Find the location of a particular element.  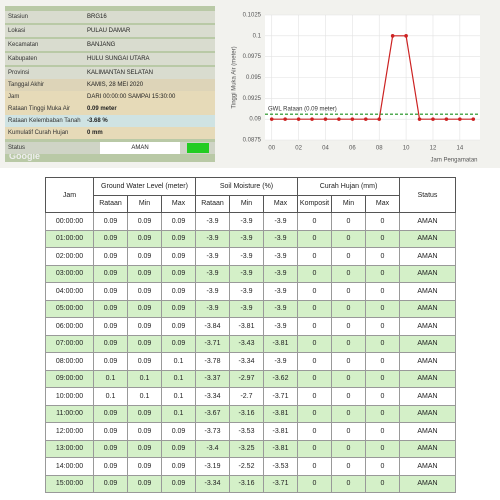

column-header: Jam is located at coordinates (69, 195).